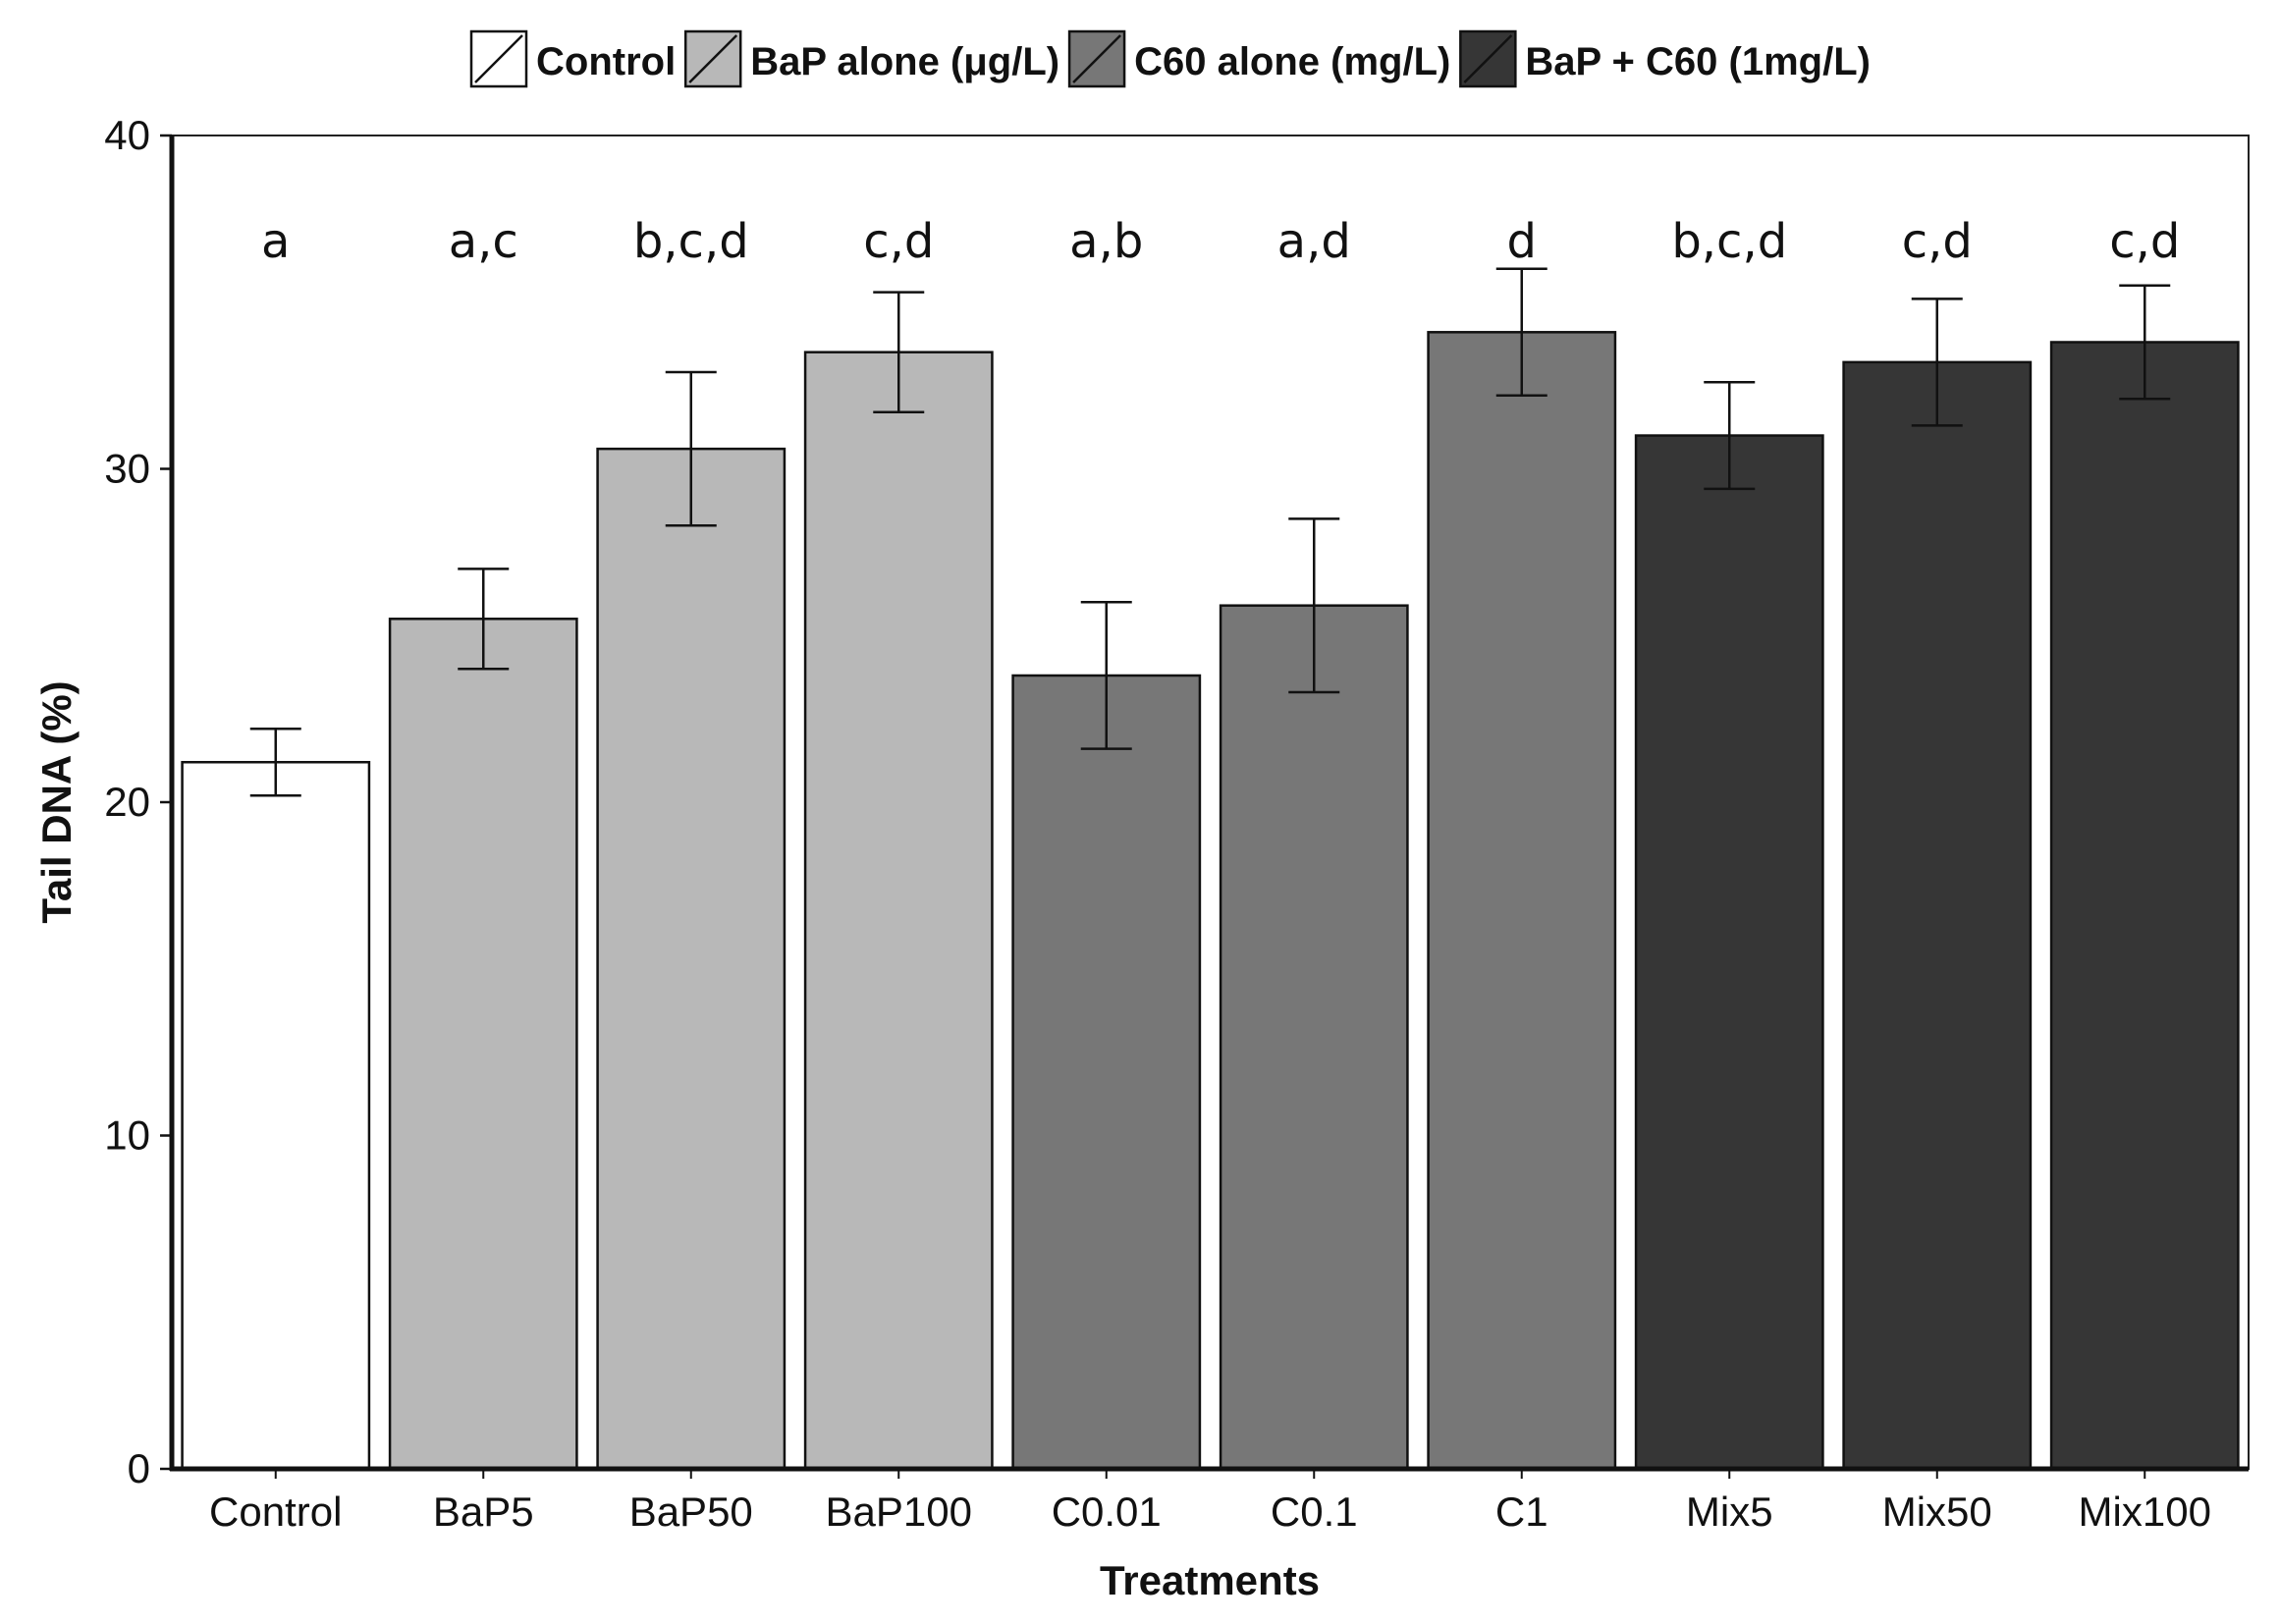 This screenshot has height=1624, width=2280. I want to click on y-axis-title: Tail DNA (%), so click(56, 801).